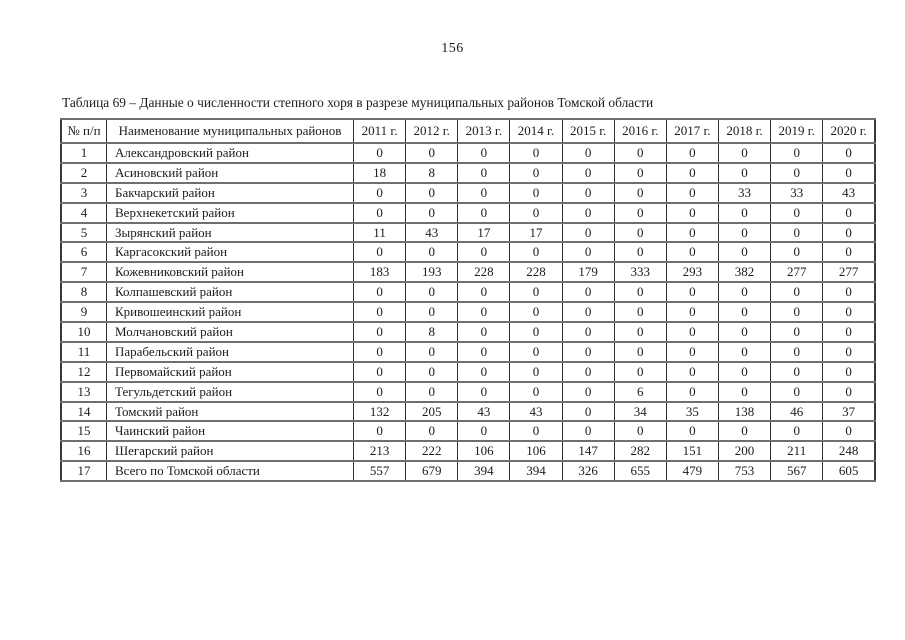 This screenshot has width=905, height=640. Describe the element at coordinates (83, 451) in the screenshot. I see `row-number-cell: 16` at that location.